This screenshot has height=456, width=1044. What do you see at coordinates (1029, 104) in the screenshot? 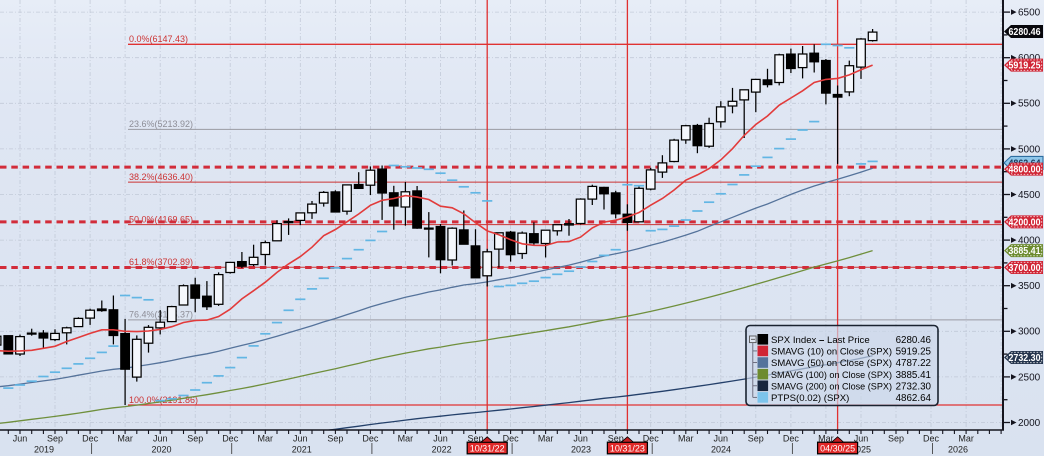
I see `svg-text: 5500` at bounding box center [1029, 104].